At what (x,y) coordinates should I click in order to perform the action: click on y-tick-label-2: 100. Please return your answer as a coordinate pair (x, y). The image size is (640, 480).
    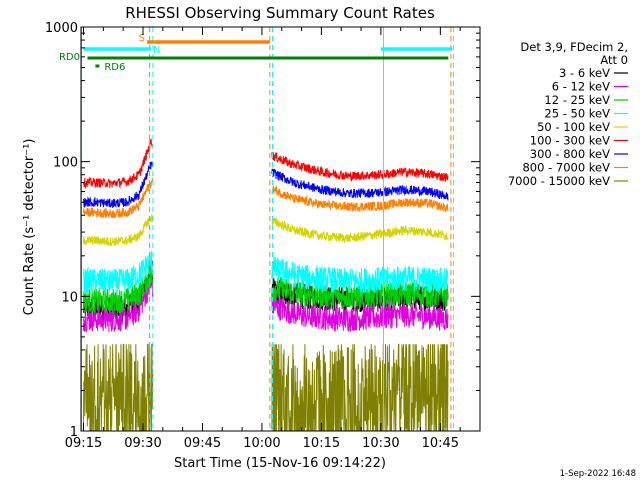
    Looking at the image, I should click on (65, 163).